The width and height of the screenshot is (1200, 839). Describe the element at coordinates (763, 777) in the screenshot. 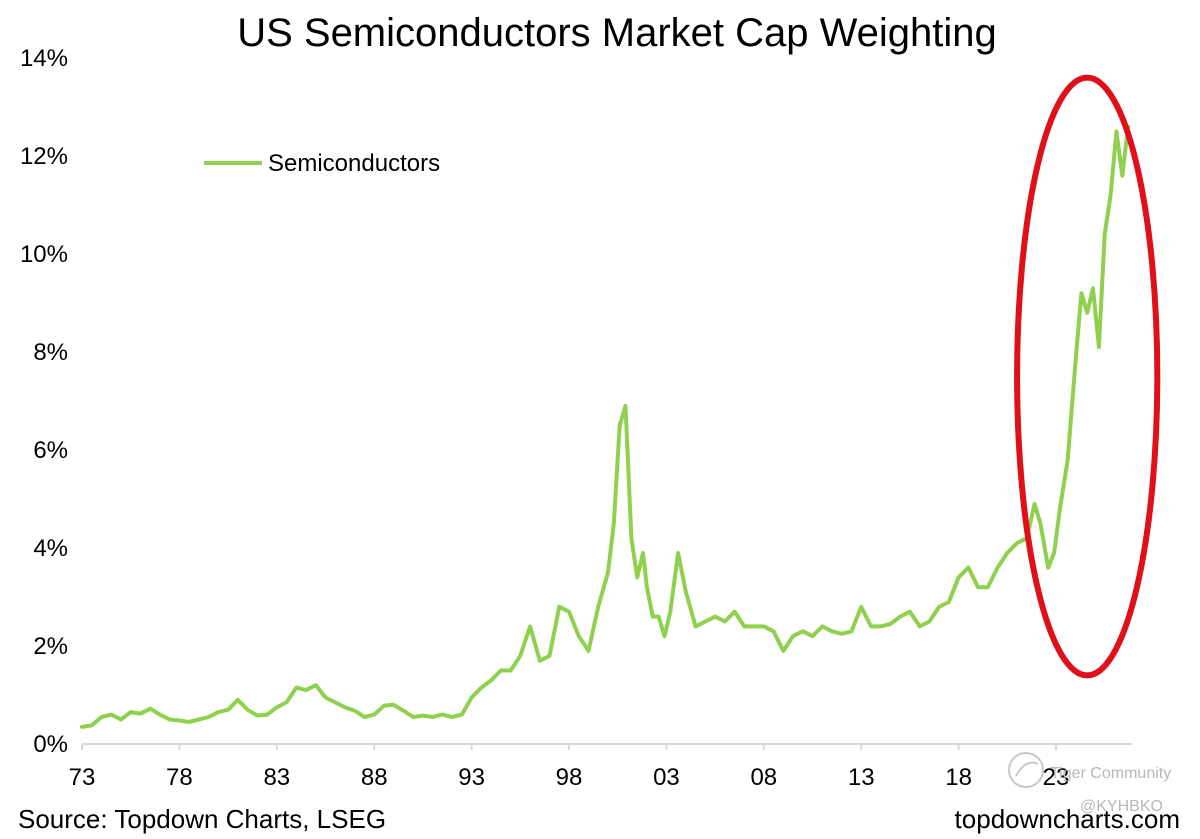

I see `x-tick-label: 08` at that location.